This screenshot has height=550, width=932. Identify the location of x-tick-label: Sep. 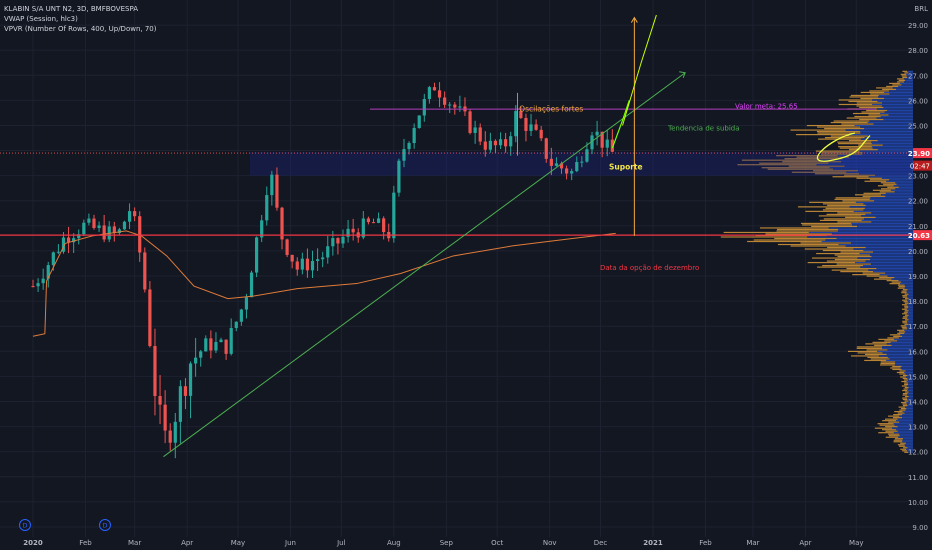
(447, 543).